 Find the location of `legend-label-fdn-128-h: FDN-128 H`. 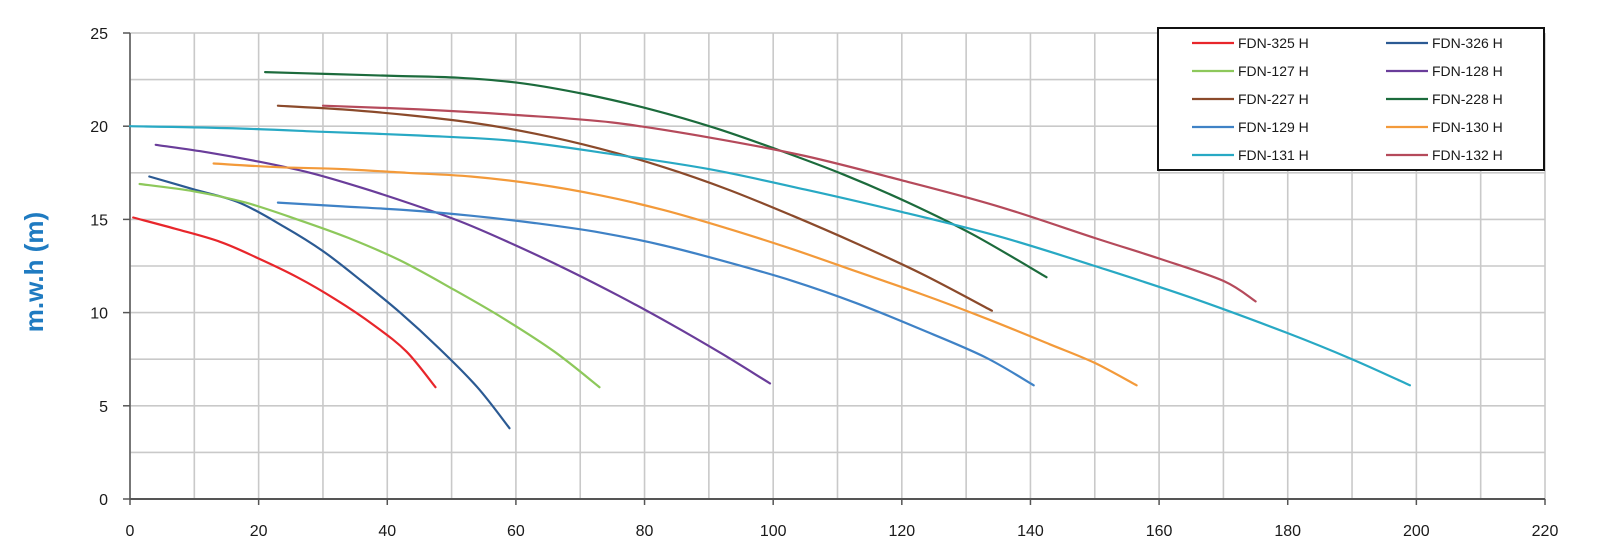

legend-label-fdn-128-h: FDN-128 H is located at coordinates (1467, 71).